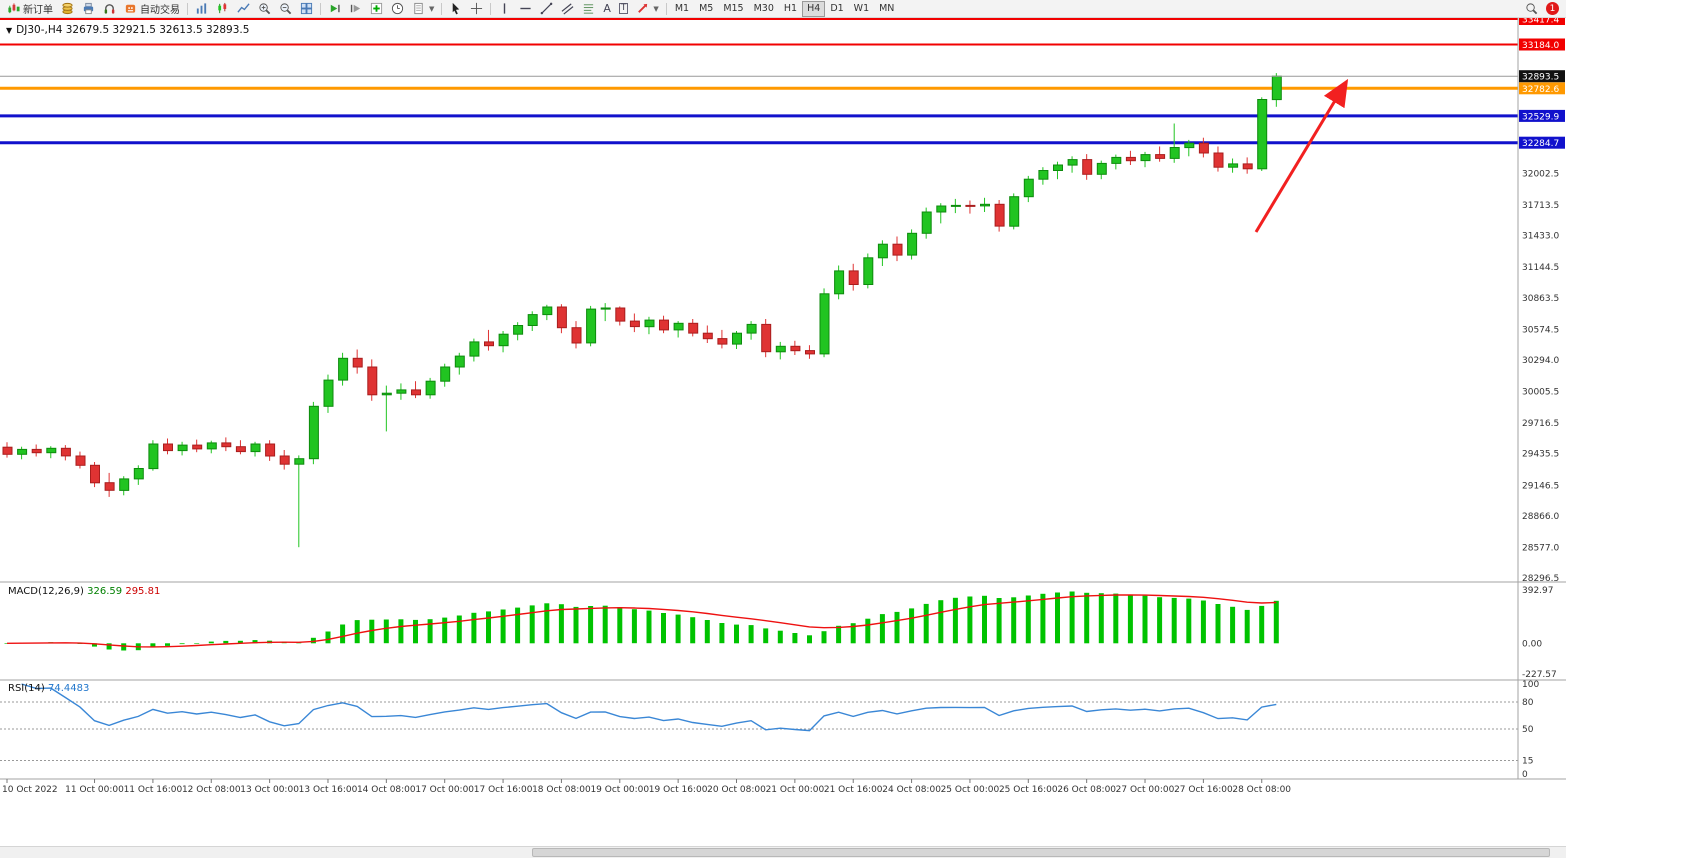 The width and height of the screenshot is (1689, 858). I want to click on line-chart-icon, so click(243, 8).